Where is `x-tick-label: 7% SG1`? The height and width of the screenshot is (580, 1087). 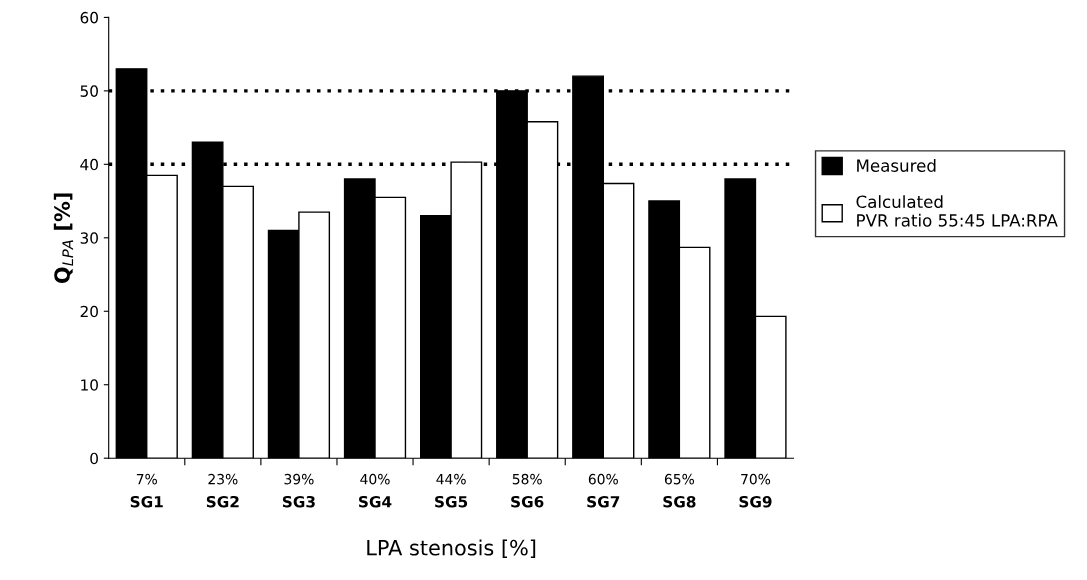
x-tick-label: 7% SG1 is located at coordinates (146, 490).